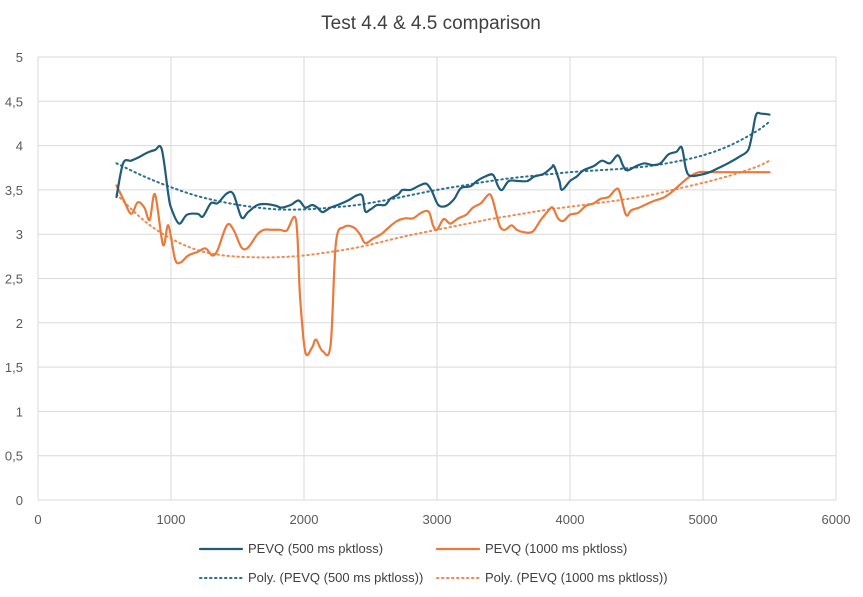  What do you see at coordinates (437, 519) in the screenshot?
I see `x-tick-label: 3000` at bounding box center [437, 519].